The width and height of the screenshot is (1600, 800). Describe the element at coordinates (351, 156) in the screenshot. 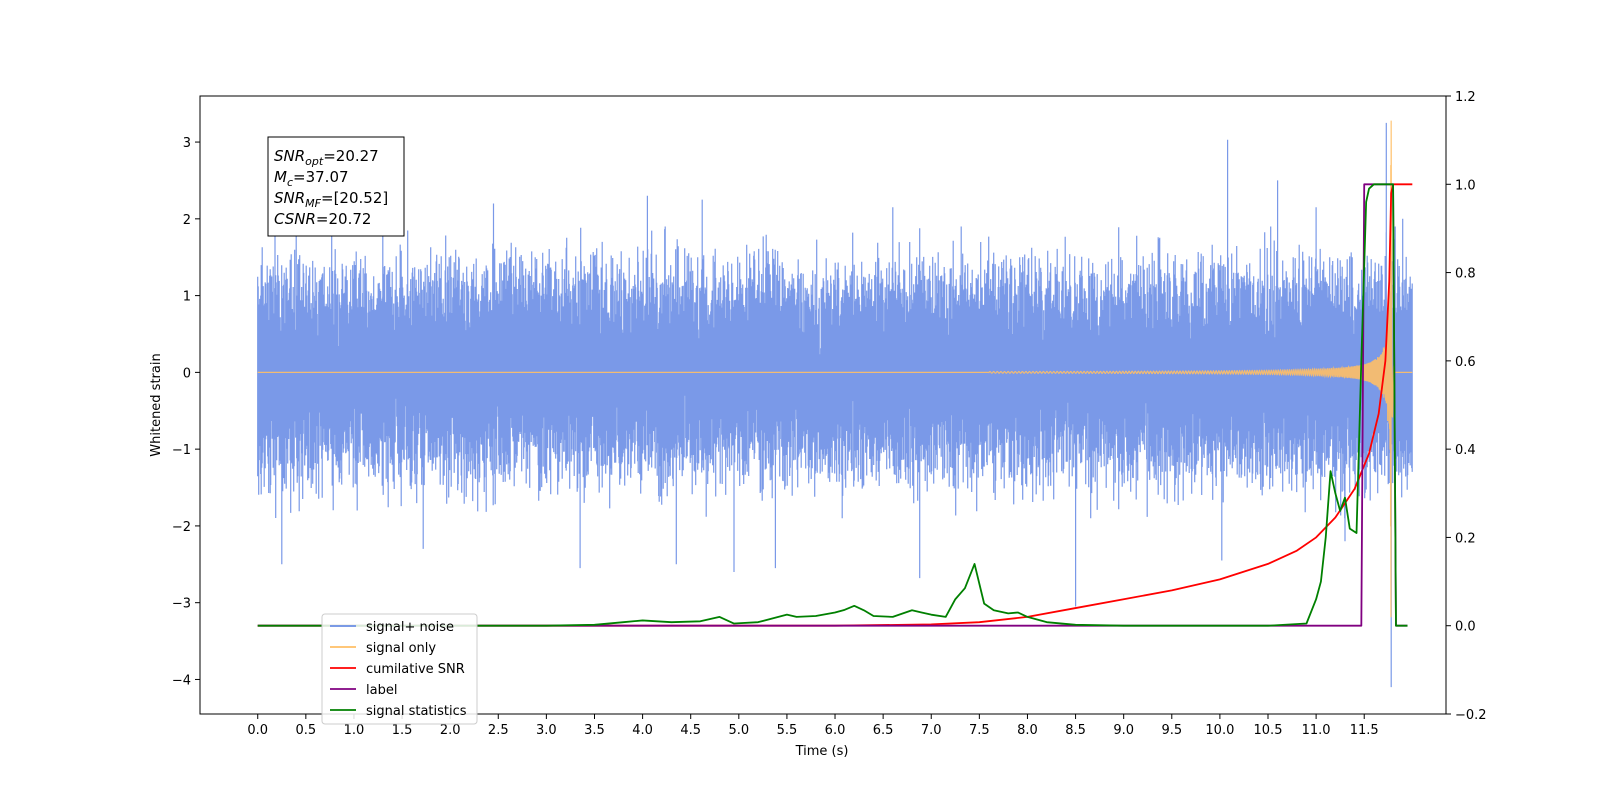

I see `annotation-value: =20.27` at that location.